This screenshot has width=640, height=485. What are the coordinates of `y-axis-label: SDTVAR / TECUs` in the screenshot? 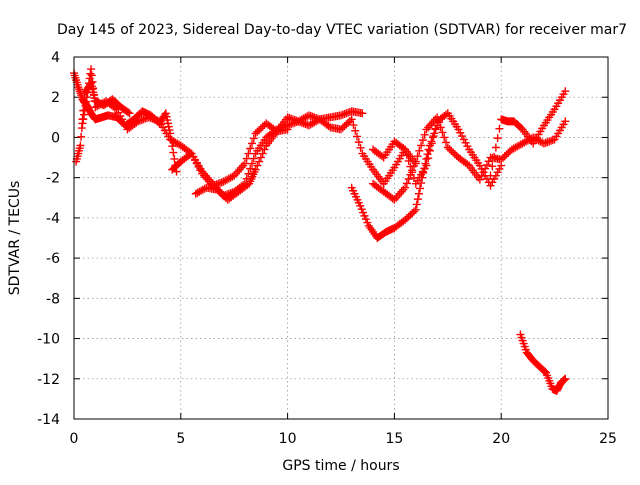 It's located at (15, 238).